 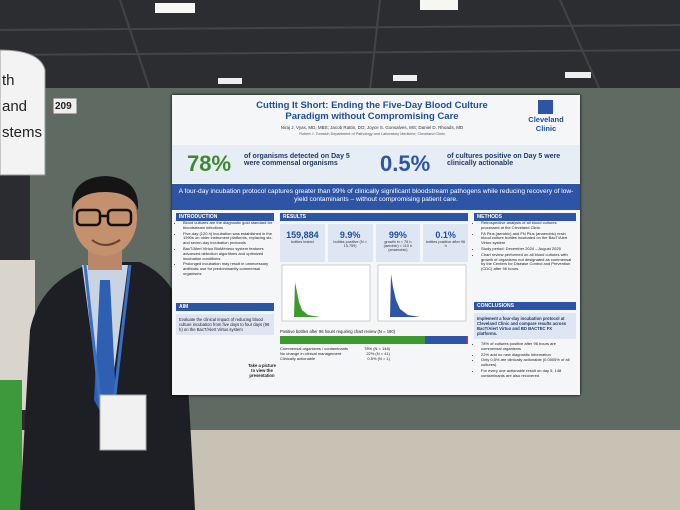 I want to click on stacked-bar, so click(x=374, y=340).